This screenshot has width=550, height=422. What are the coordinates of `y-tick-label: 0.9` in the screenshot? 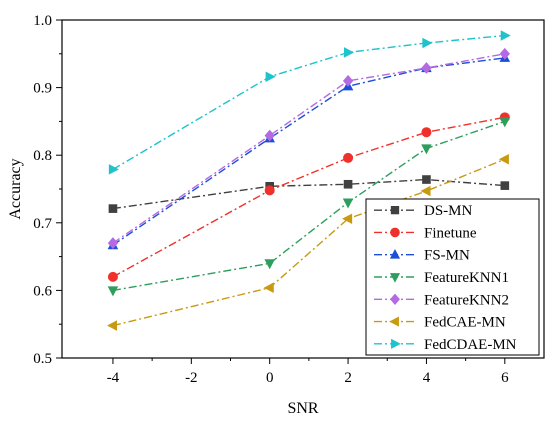 It's located at (42, 89).